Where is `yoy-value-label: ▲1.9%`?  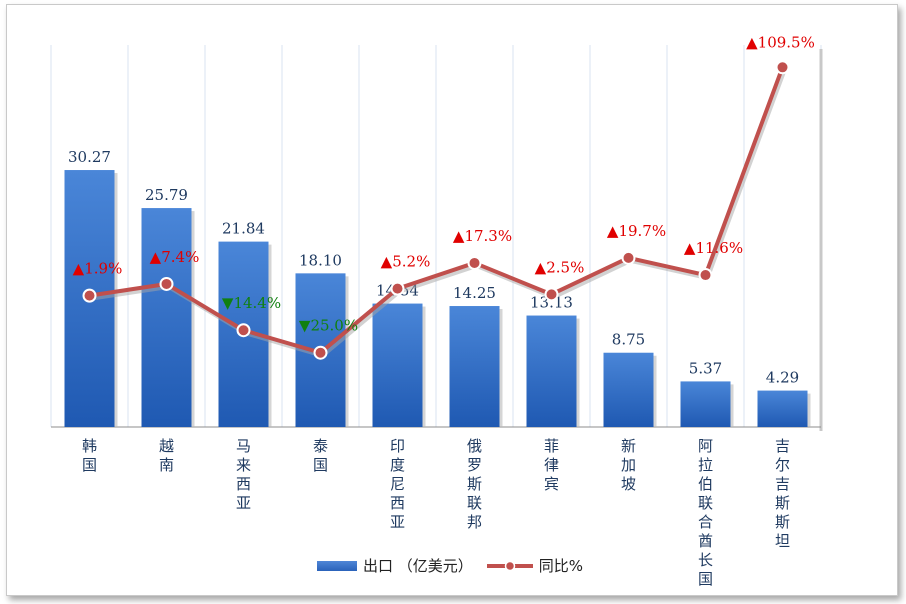 yoy-value-label: ▲1.9% is located at coordinates (98, 269).